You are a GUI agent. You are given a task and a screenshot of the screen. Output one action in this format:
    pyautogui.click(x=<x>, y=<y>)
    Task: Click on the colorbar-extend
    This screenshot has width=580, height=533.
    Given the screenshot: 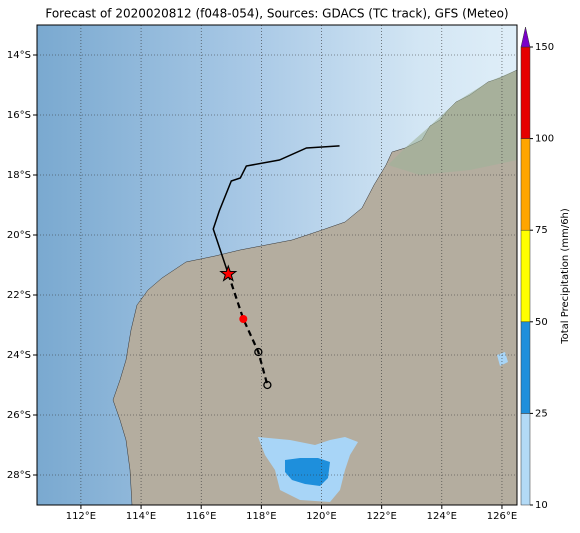 What is the action you would take?
    pyautogui.click(x=525, y=37)
    